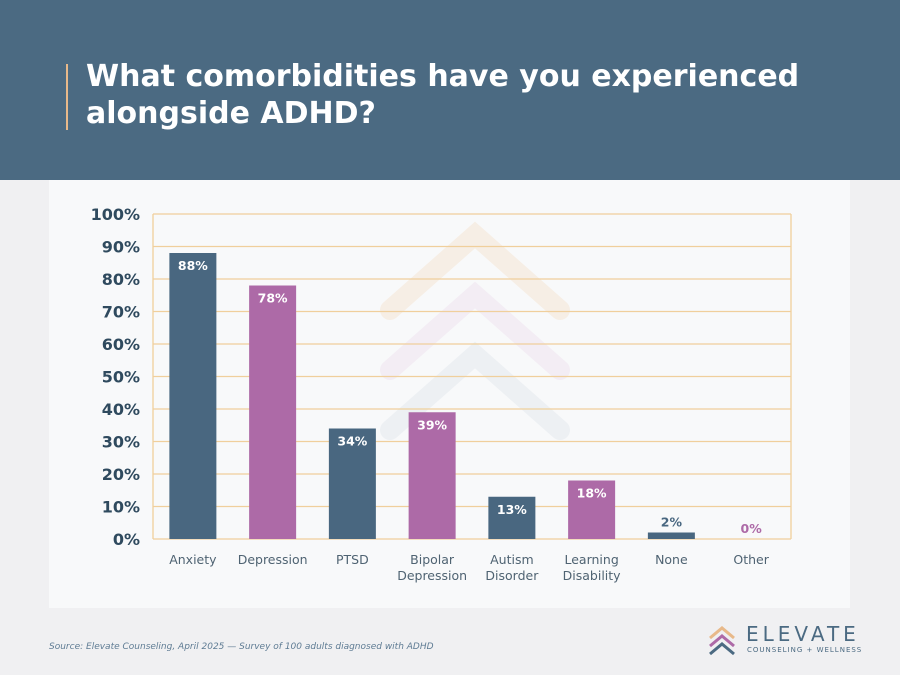 This screenshot has width=900, height=675. What do you see at coordinates (512, 509) in the screenshot?
I see `data-label: 13%` at bounding box center [512, 509].